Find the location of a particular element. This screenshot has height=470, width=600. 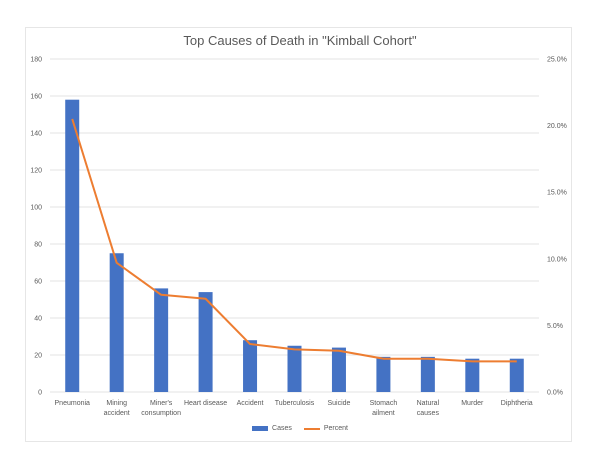

legend-item-percent: Percent is located at coordinates (325, 428).